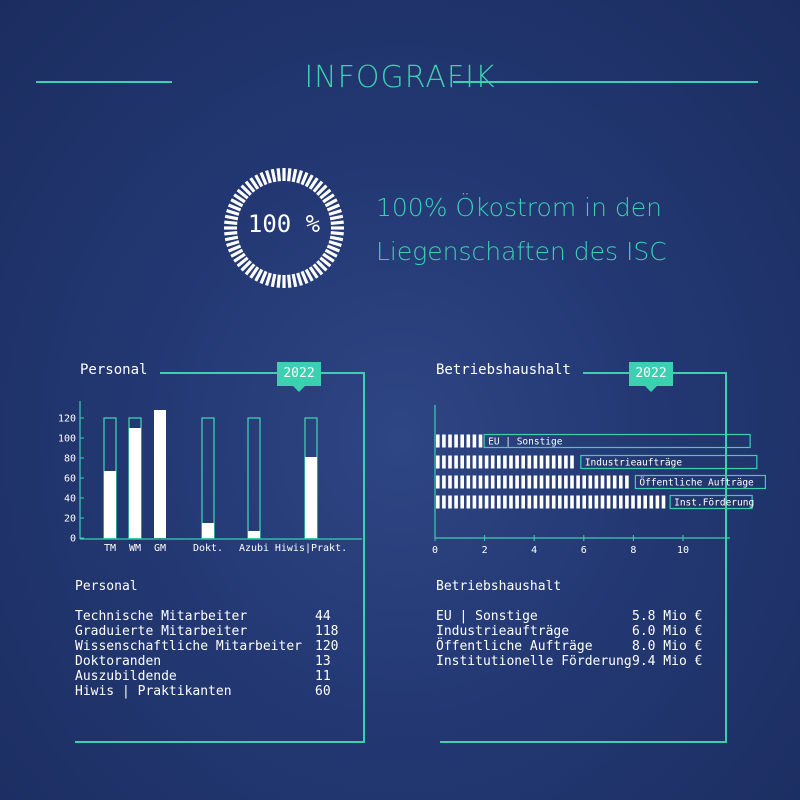  I want to click on x-tick-label: 10, so click(683, 550).